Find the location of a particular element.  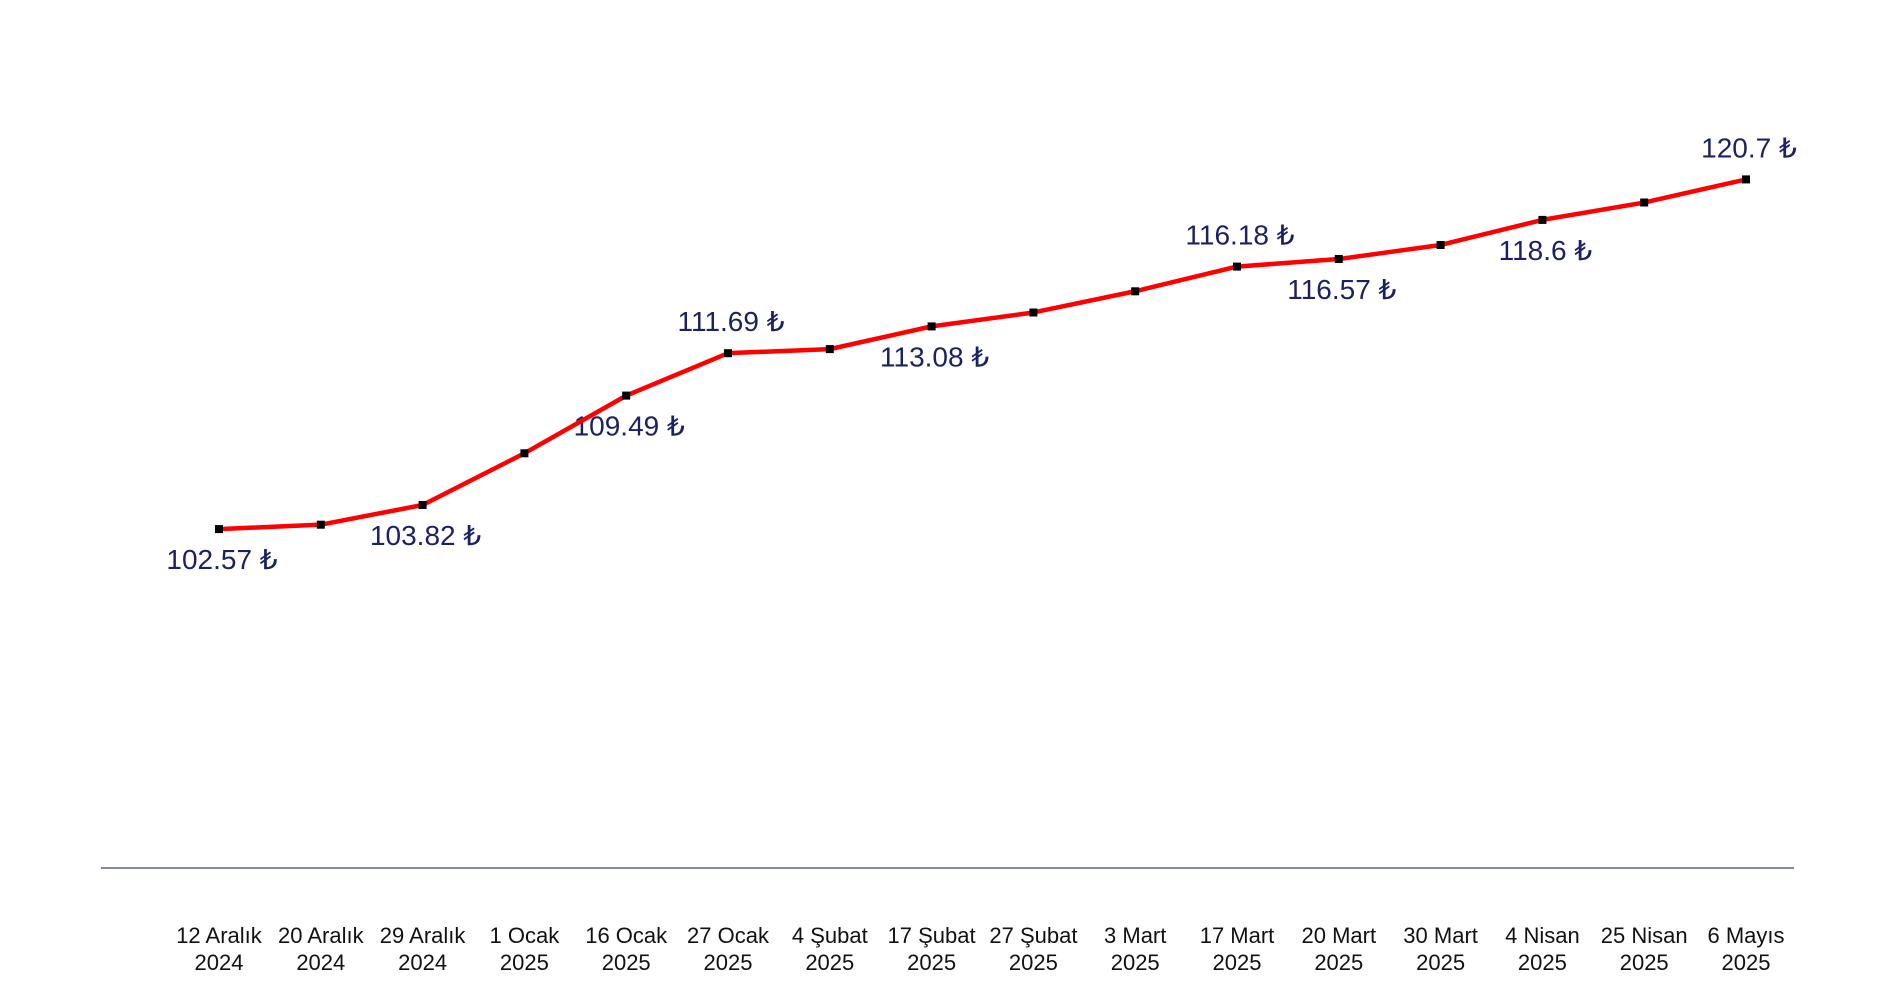

x-tick-label: 4 Nisan 2025 is located at coordinates (1542, 949).